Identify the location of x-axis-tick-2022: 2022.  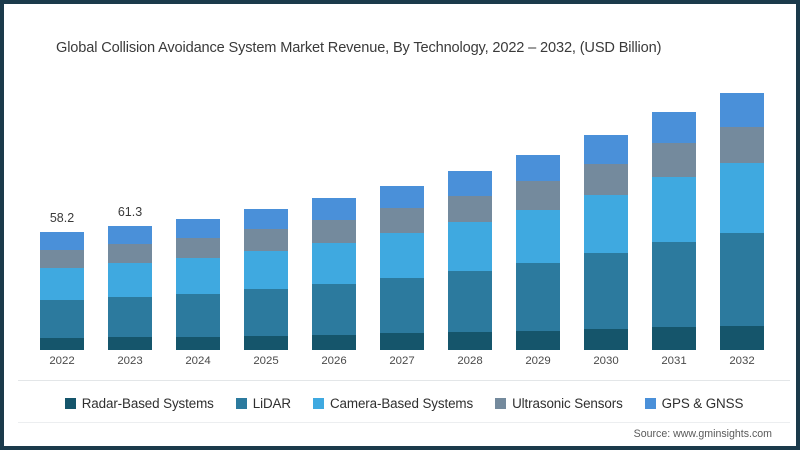
(62, 361).